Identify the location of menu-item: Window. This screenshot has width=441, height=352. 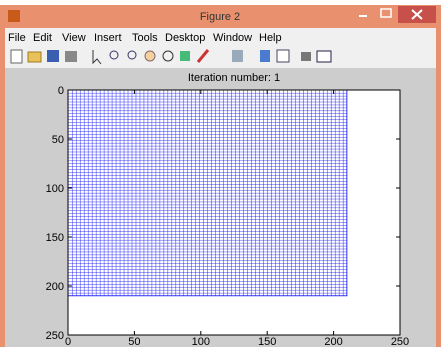
(232, 38).